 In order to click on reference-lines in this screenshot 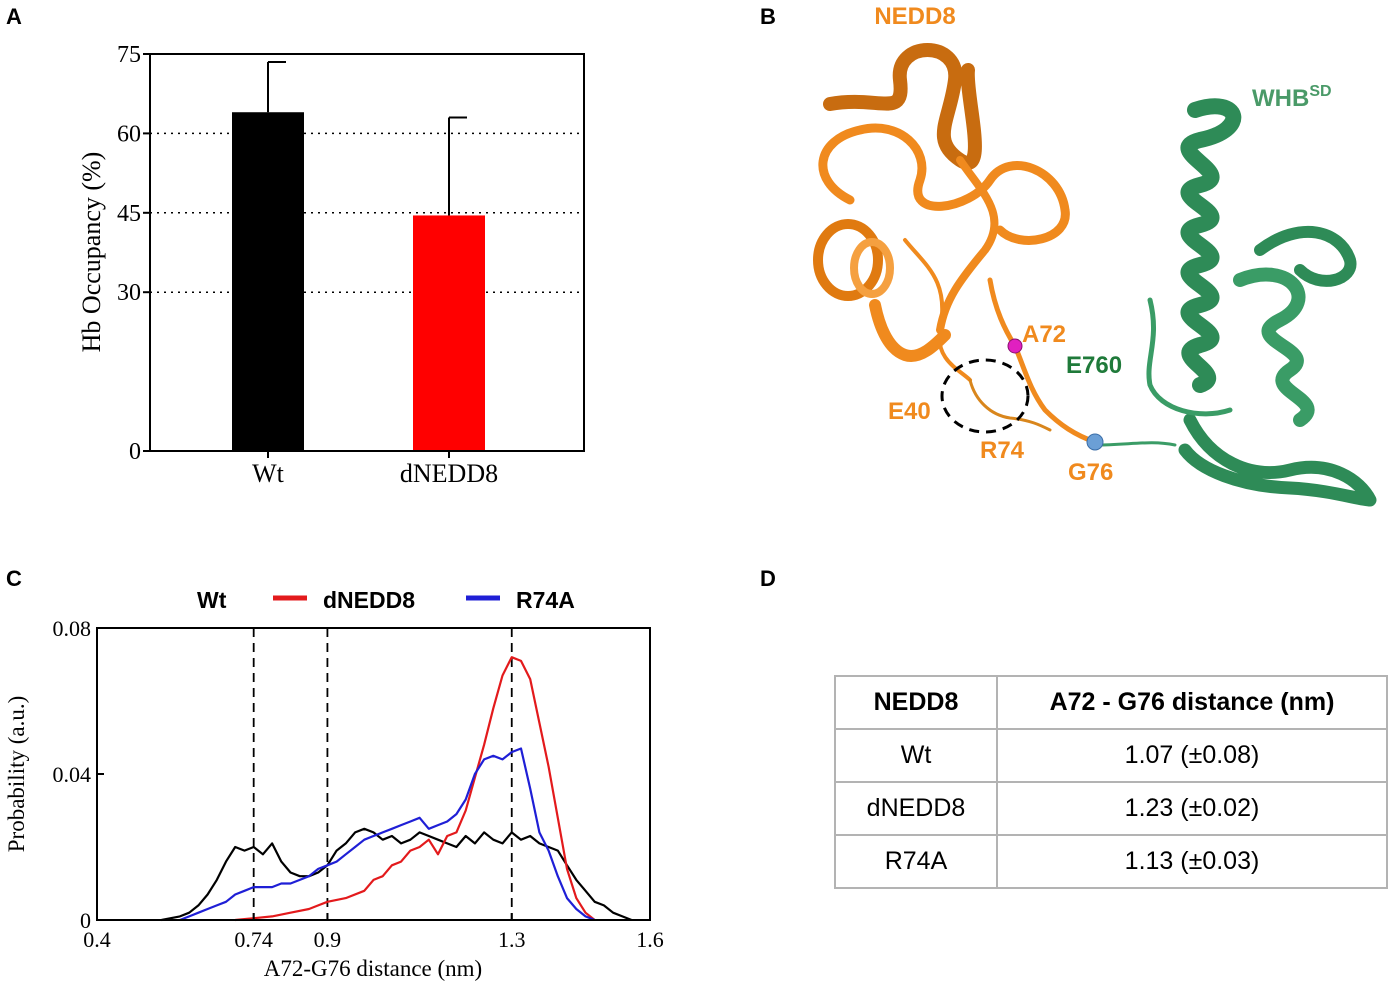, I will do `click(382, 774)`.